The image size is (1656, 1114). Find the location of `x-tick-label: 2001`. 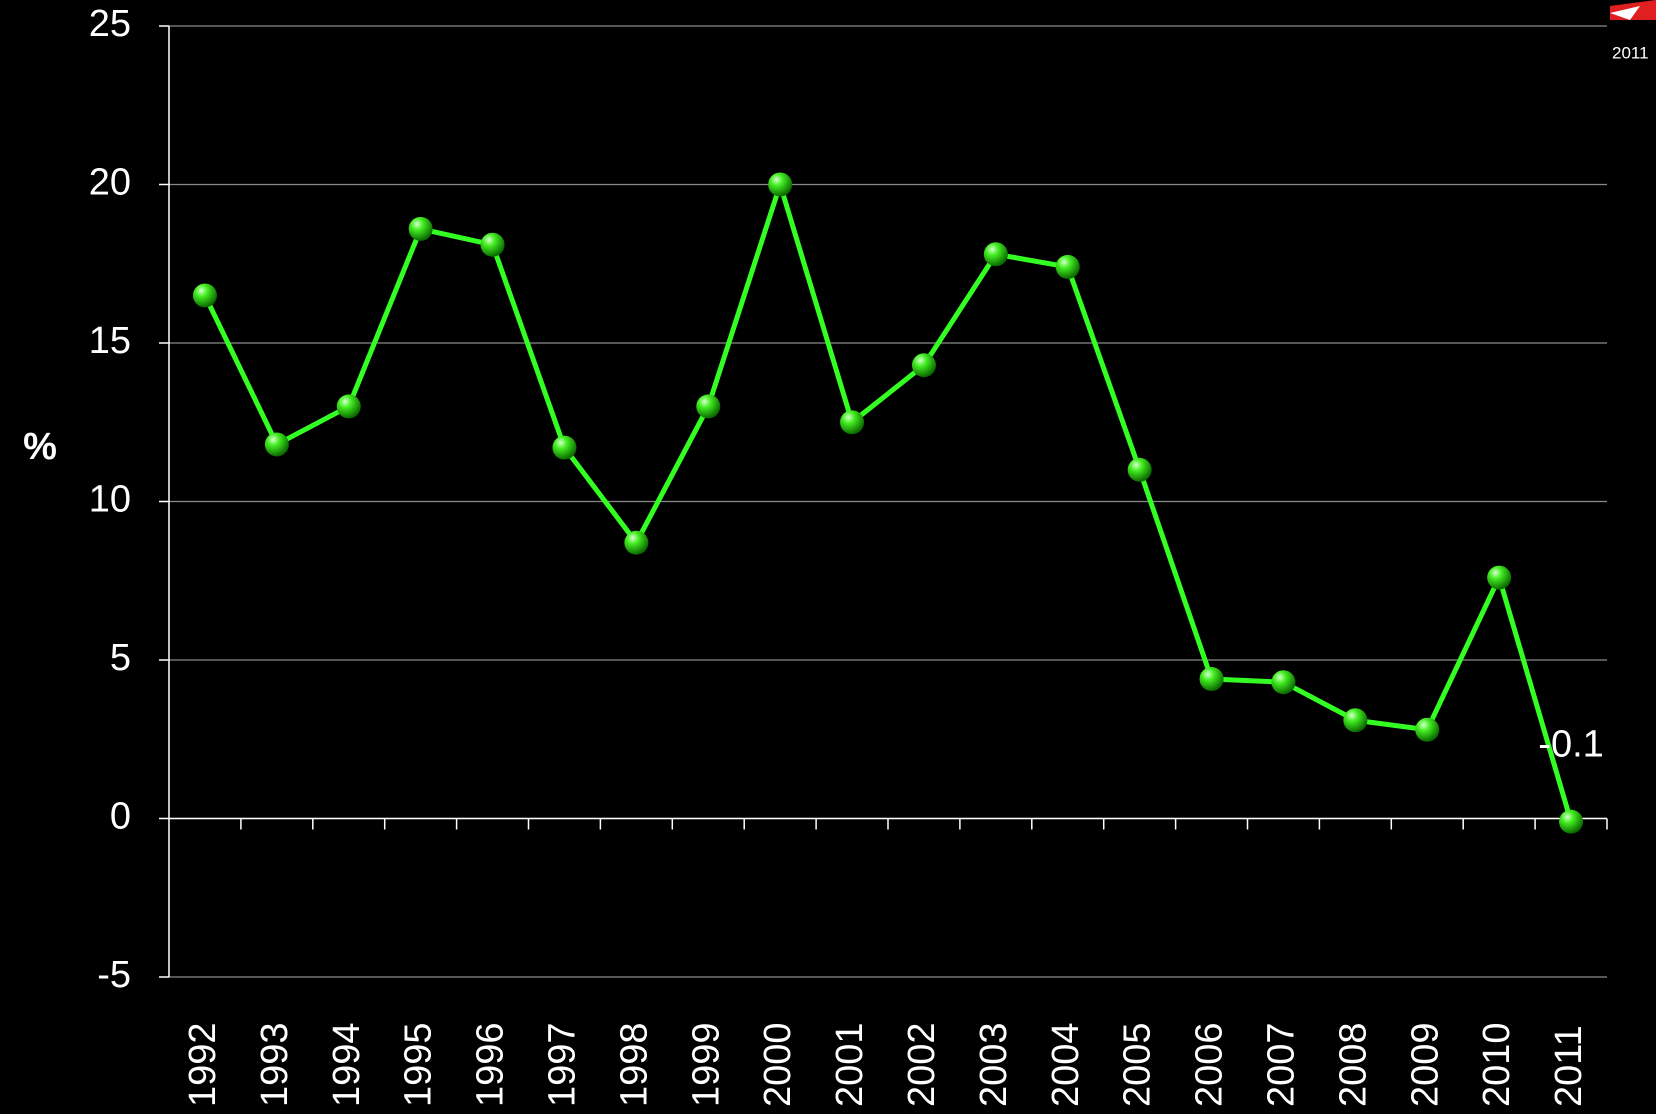

x-tick-label: 2001 is located at coordinates (850, 1064).